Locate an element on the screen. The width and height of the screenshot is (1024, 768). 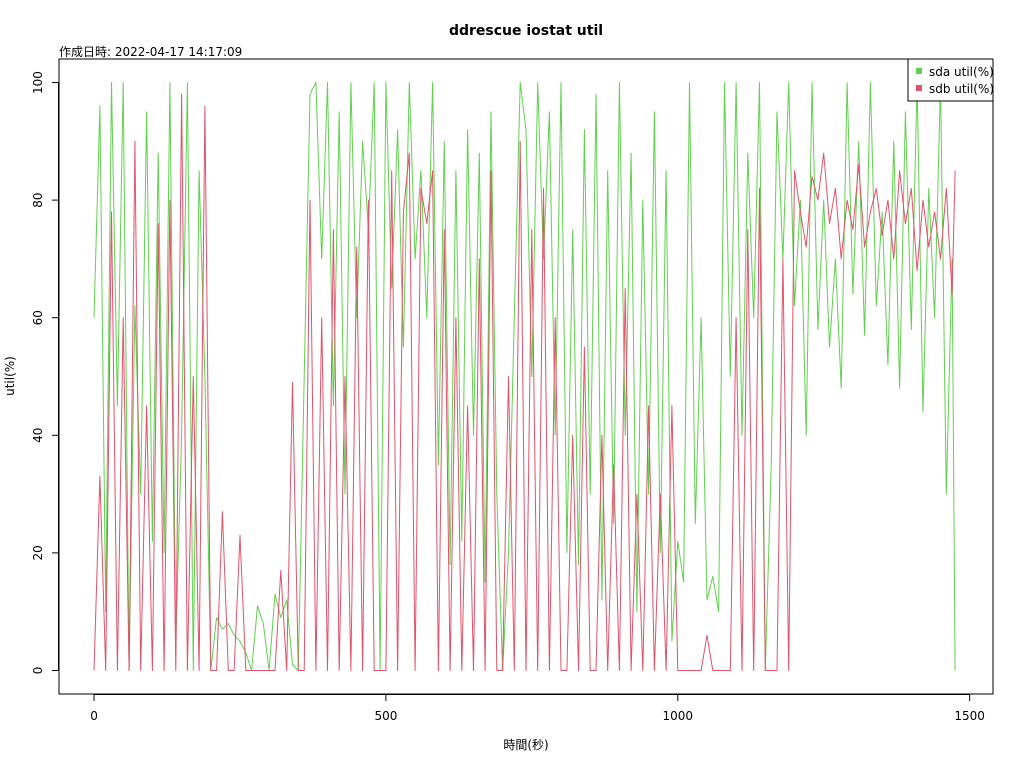
y-axis-label: util(%) is located at coordinates (10, 376).